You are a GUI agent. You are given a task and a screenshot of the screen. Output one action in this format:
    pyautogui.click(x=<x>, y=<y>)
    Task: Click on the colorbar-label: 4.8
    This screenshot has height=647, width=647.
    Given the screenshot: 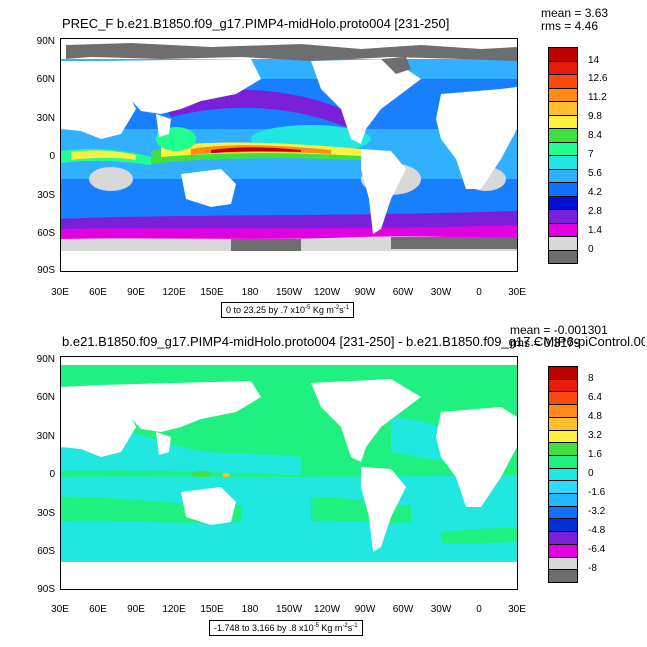 What is the action you would take?
    pyautogui.click(x=595, y=416)
    